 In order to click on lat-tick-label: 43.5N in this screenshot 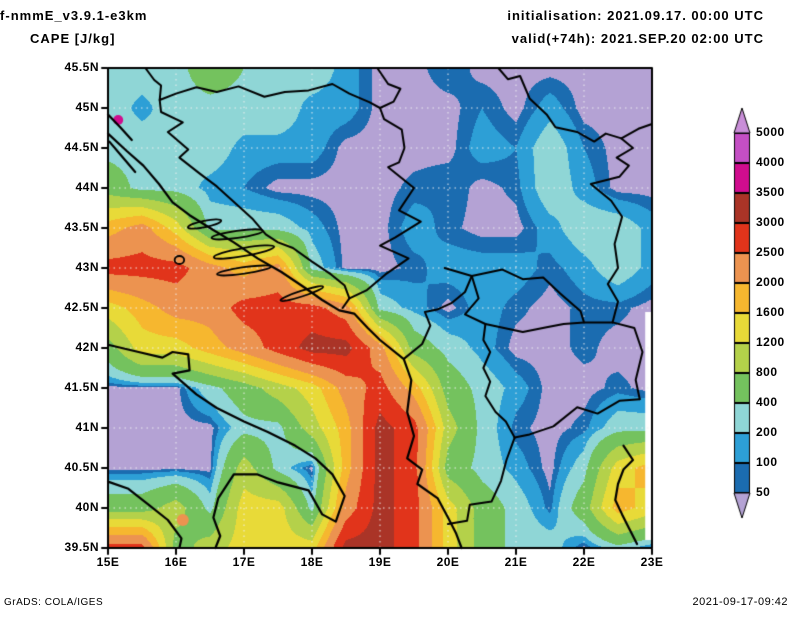, I will do `click(81, 227)`.